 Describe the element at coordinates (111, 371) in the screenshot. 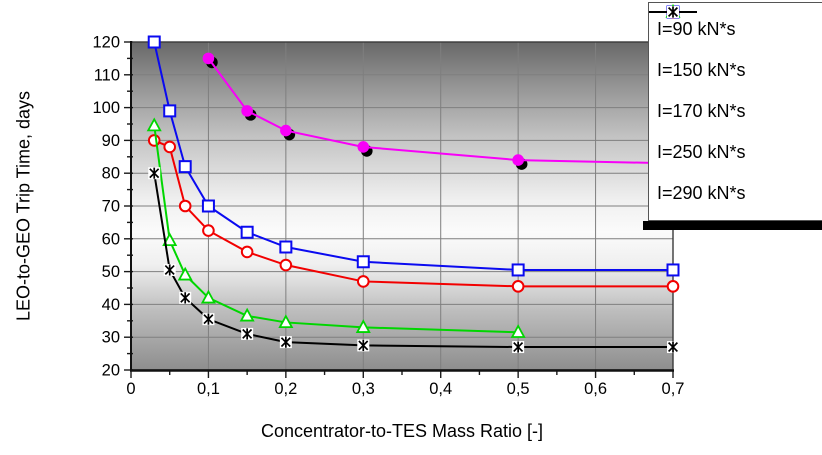

I see `svg-text: 20` at that location.